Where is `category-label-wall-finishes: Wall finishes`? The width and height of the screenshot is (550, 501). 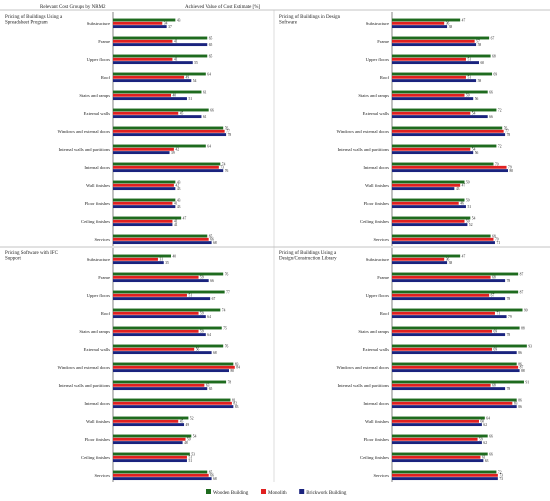
category-label-wall-finishes: Wall finishes is located at coordinates (377, 421).